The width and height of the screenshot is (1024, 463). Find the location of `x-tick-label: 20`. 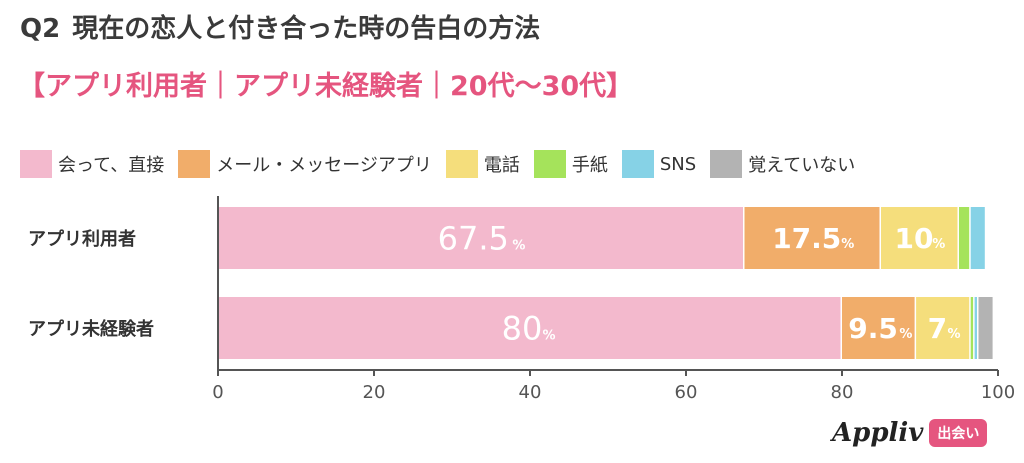

x-tick-label: 20 is located at coordinates (374, 392).